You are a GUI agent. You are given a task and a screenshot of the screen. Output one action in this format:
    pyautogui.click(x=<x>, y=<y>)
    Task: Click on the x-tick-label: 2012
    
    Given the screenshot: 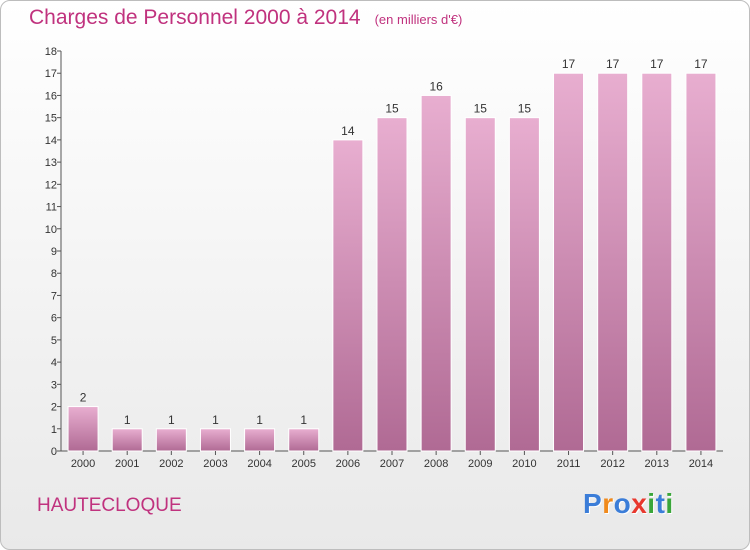 What is the action you would take?
    pyautogui.click(x=612, y=464)
    